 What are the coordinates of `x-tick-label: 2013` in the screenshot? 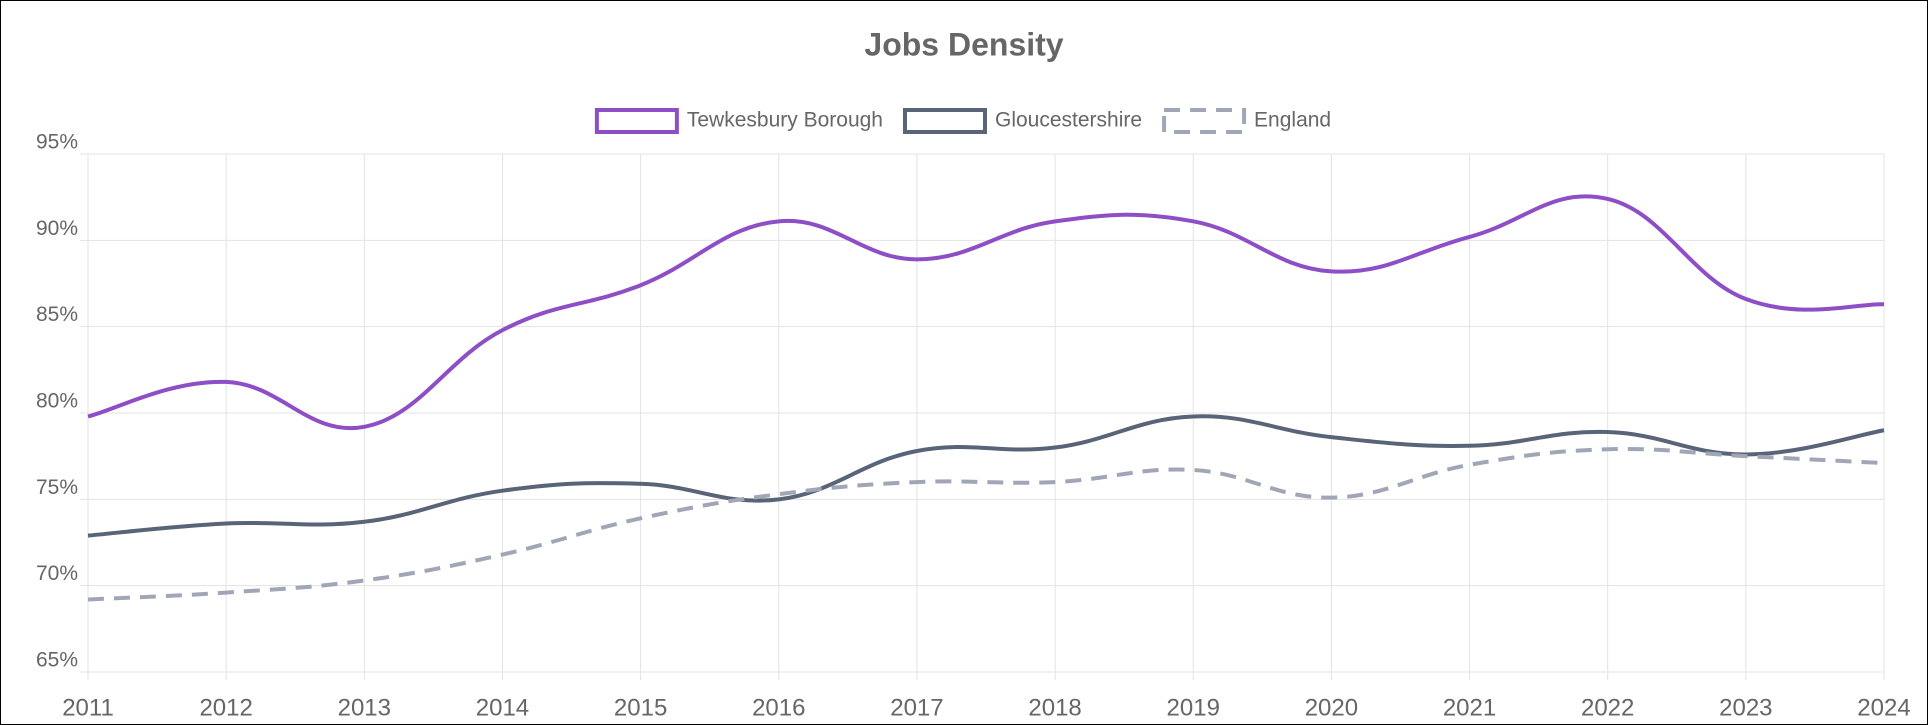 It's located at (364, 707).